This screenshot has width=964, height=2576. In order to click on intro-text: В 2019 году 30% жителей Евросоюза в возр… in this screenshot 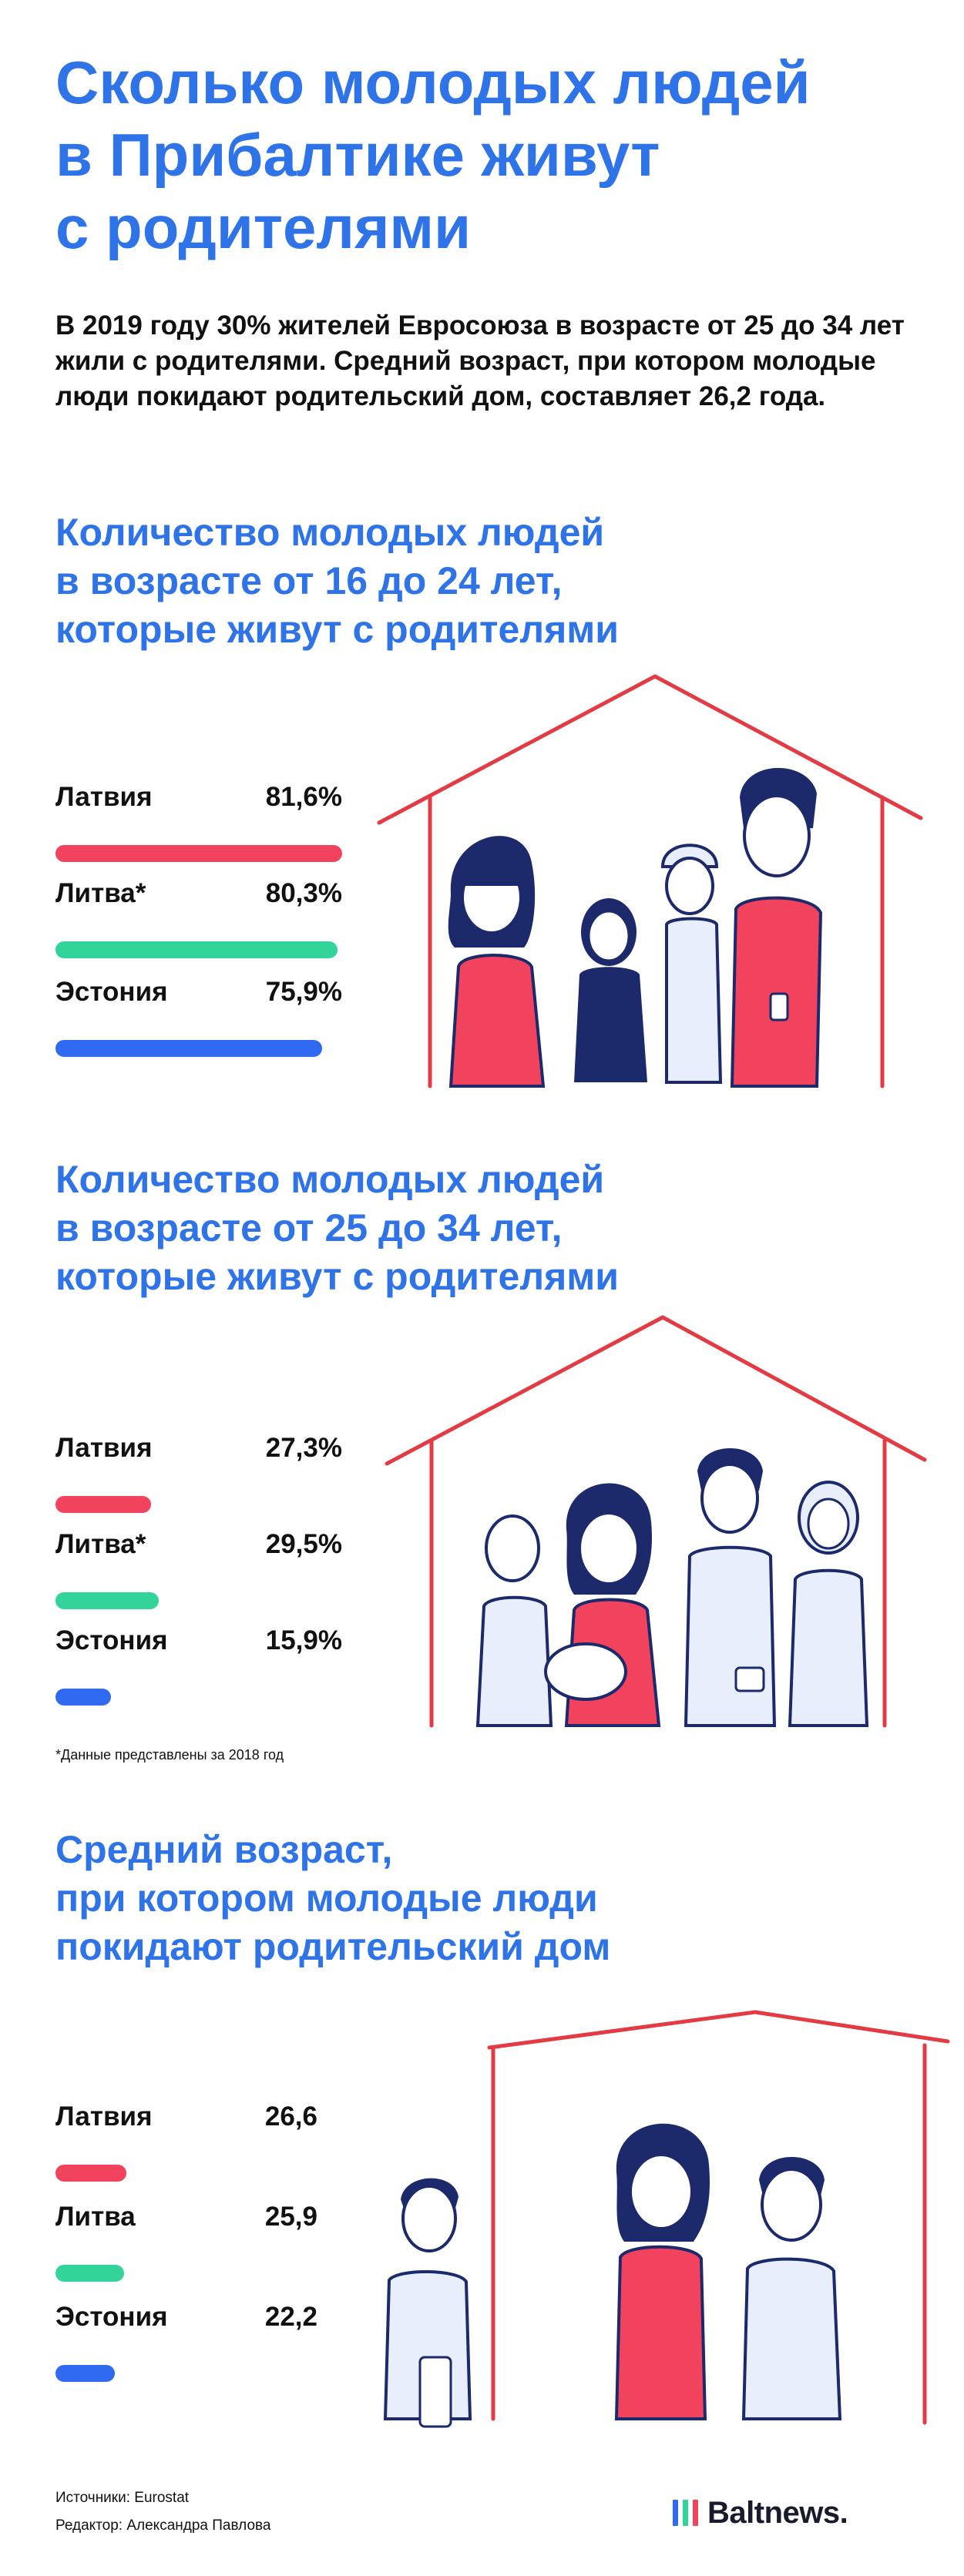, I will do `click(480, 360)`.